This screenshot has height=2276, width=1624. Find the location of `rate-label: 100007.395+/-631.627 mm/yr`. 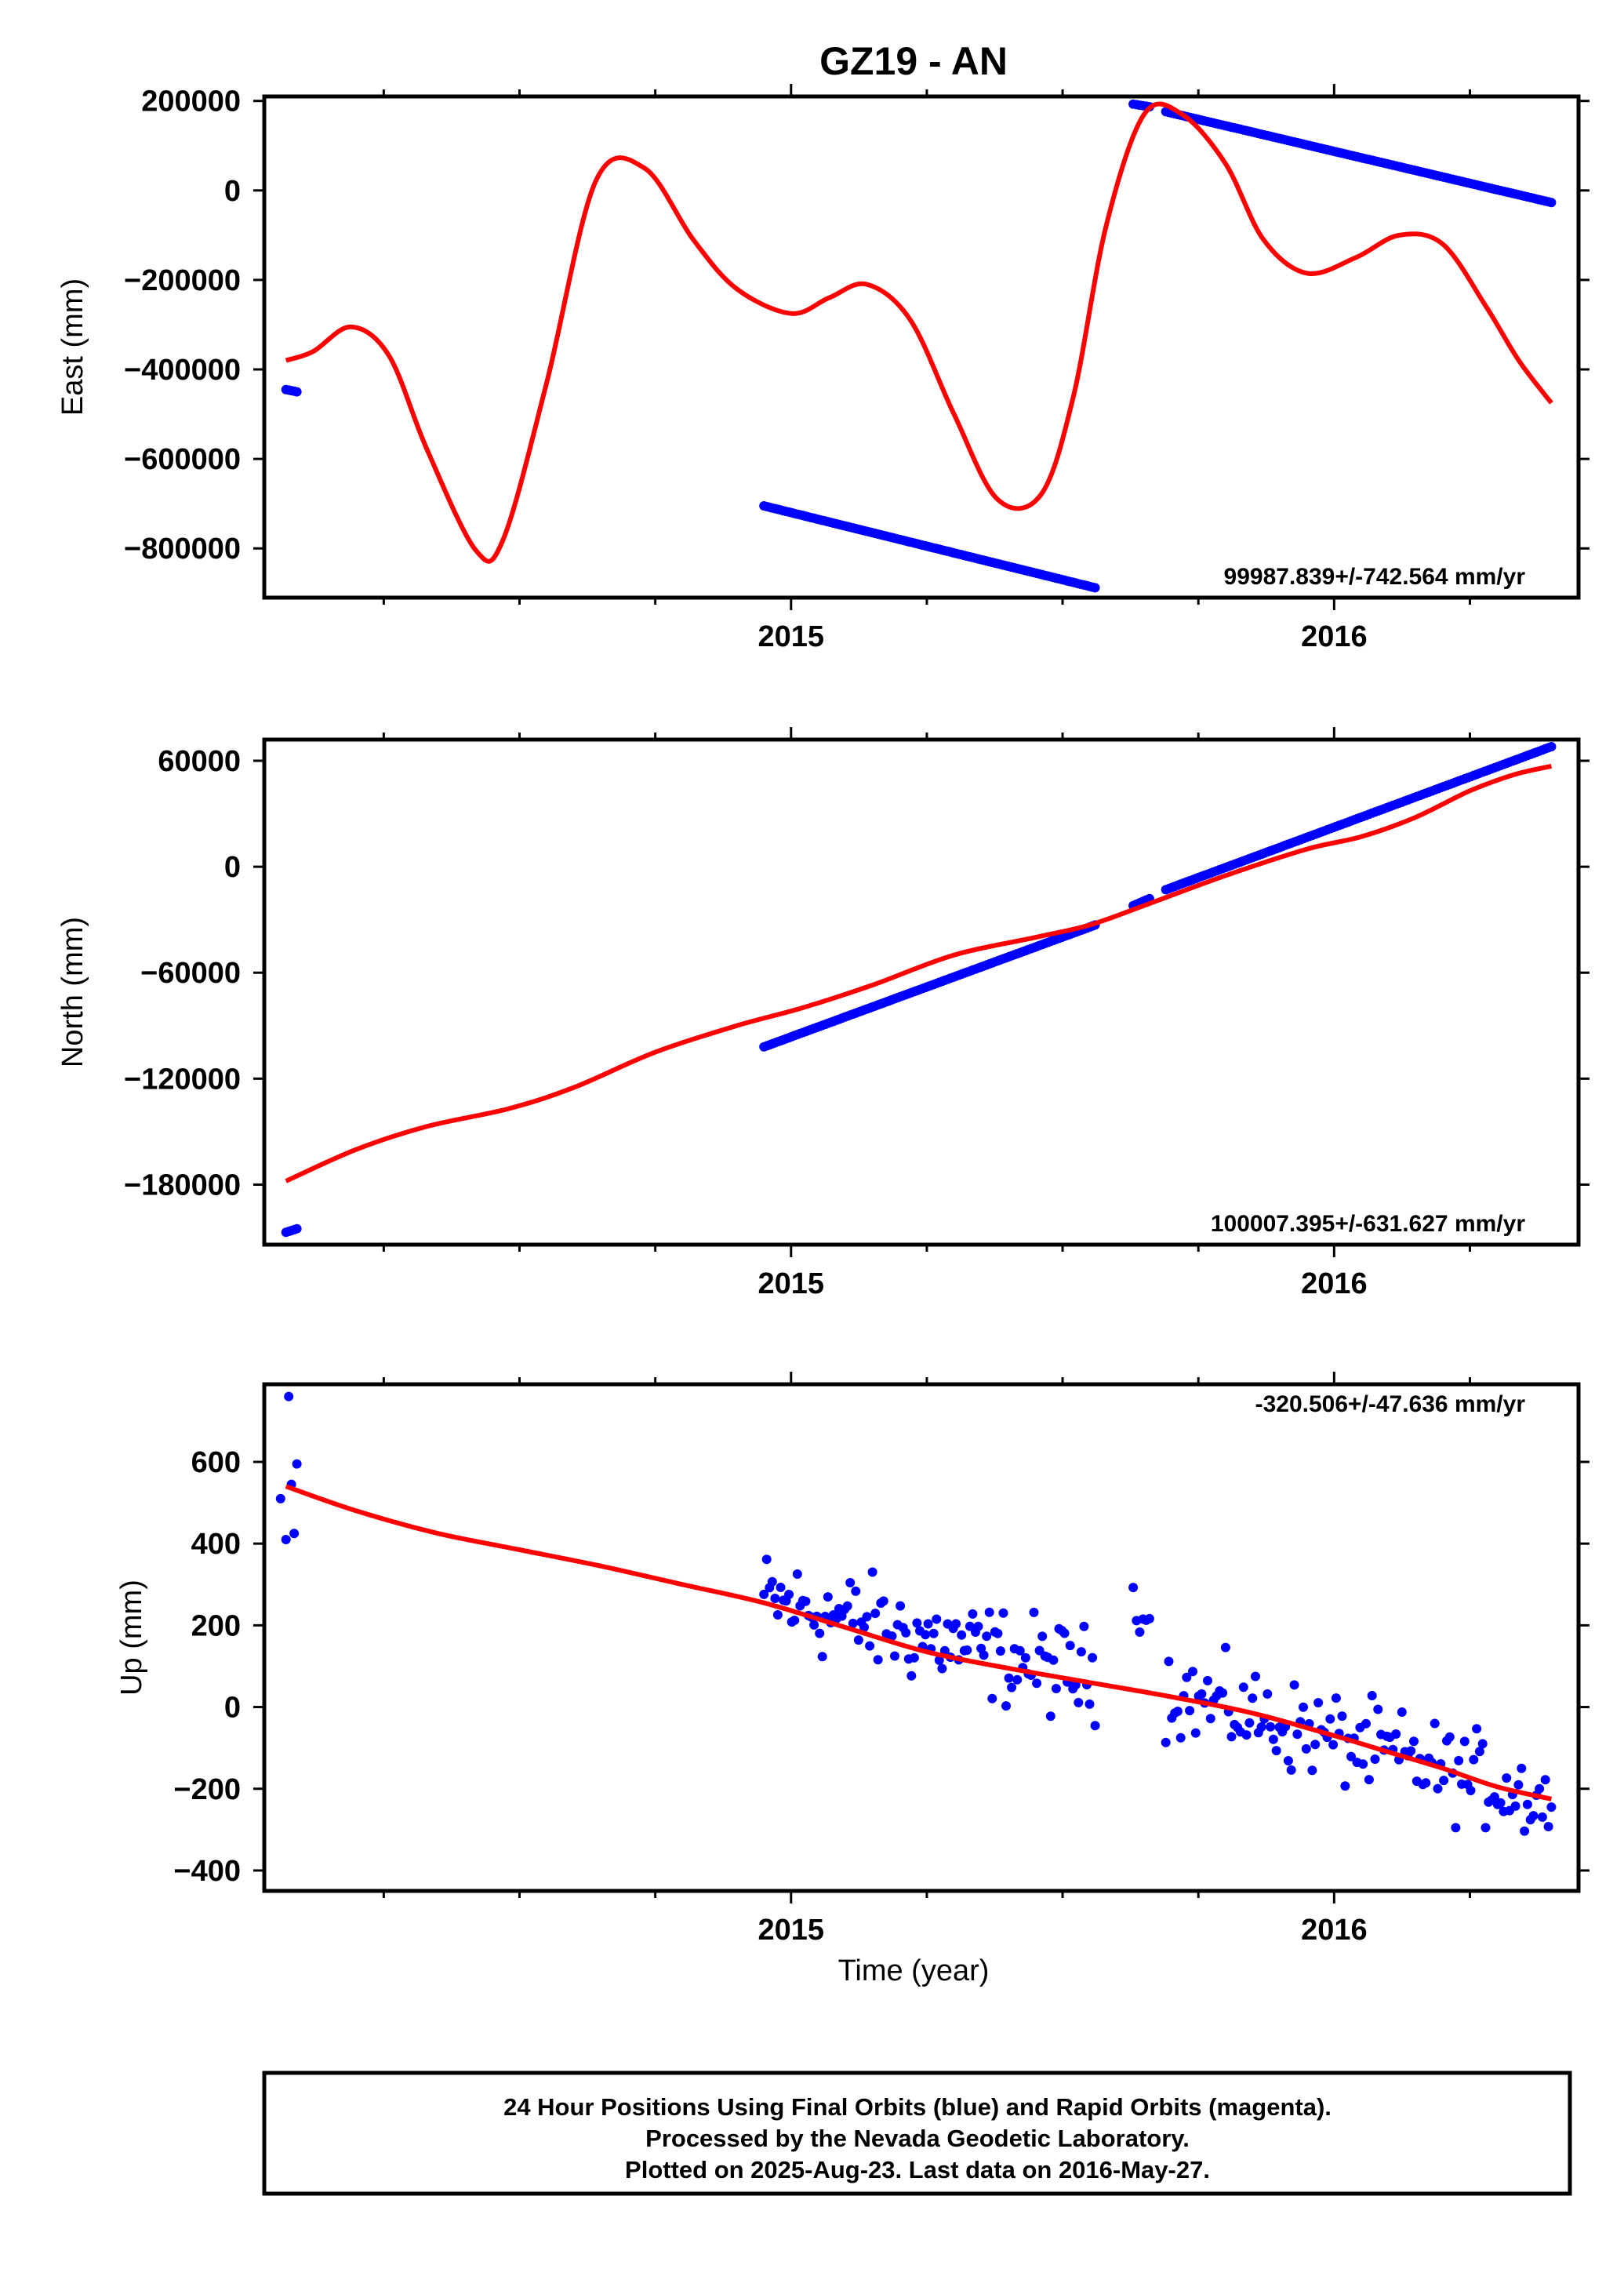

rate-label: 100007.395+/-631.627 mm/yr is located at coordinates (1368, 1224).